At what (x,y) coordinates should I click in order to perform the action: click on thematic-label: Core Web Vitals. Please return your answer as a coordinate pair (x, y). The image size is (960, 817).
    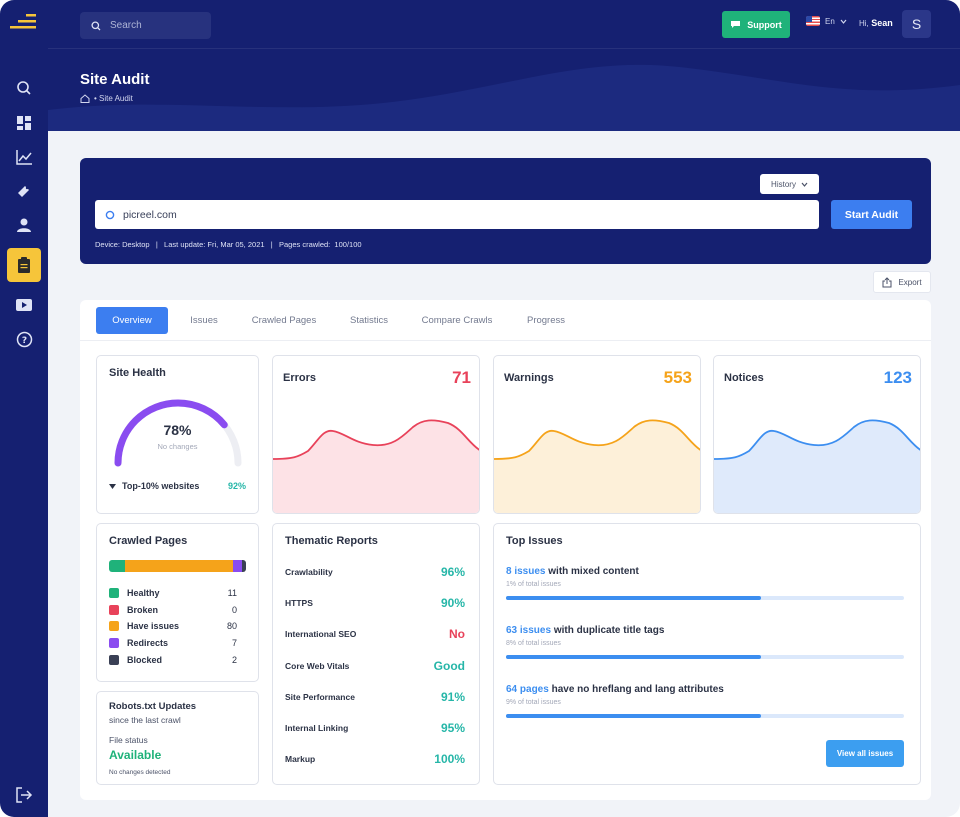
    Looking at the image, I should click on (317, 666).